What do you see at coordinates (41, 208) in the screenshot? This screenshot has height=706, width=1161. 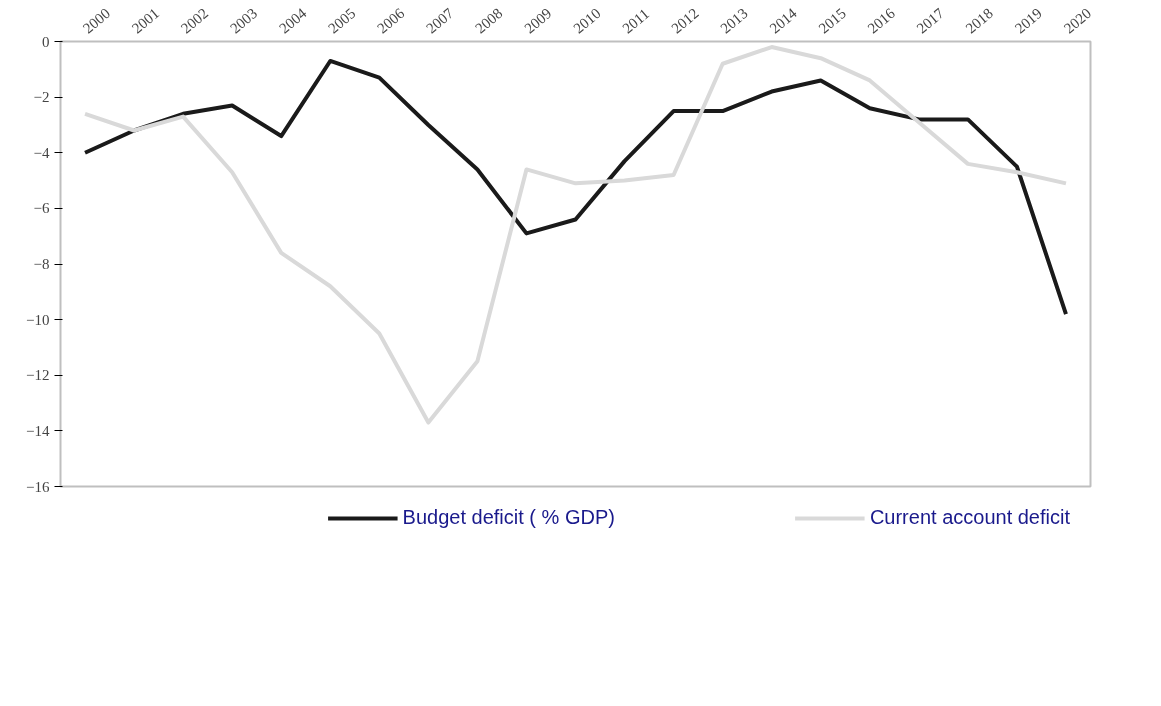 I see `y-tick-label: −6` at bounding box center [41, 208].